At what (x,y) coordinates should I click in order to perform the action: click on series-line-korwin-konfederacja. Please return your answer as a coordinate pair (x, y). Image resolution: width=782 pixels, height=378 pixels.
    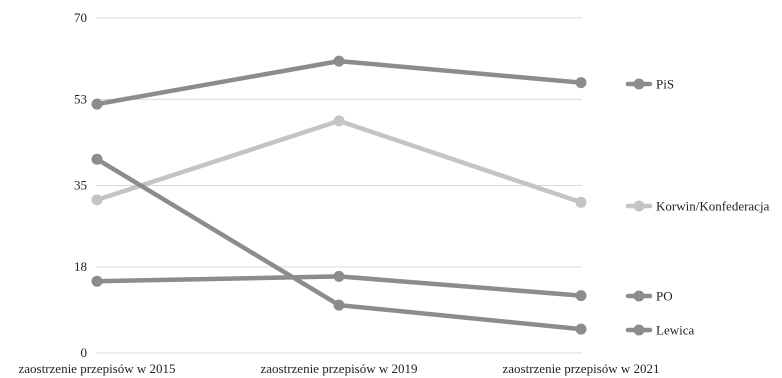
    Looking at the image, I should click on (339, 161).